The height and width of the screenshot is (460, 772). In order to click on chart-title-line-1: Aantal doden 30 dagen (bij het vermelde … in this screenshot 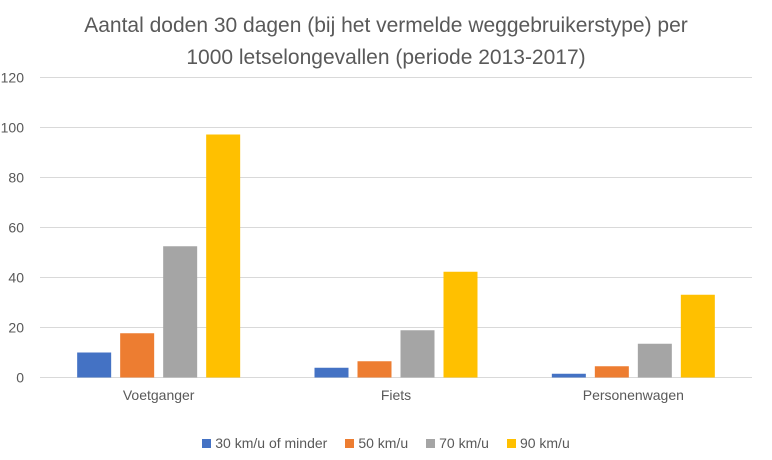, I will do `click(386, 25)`.